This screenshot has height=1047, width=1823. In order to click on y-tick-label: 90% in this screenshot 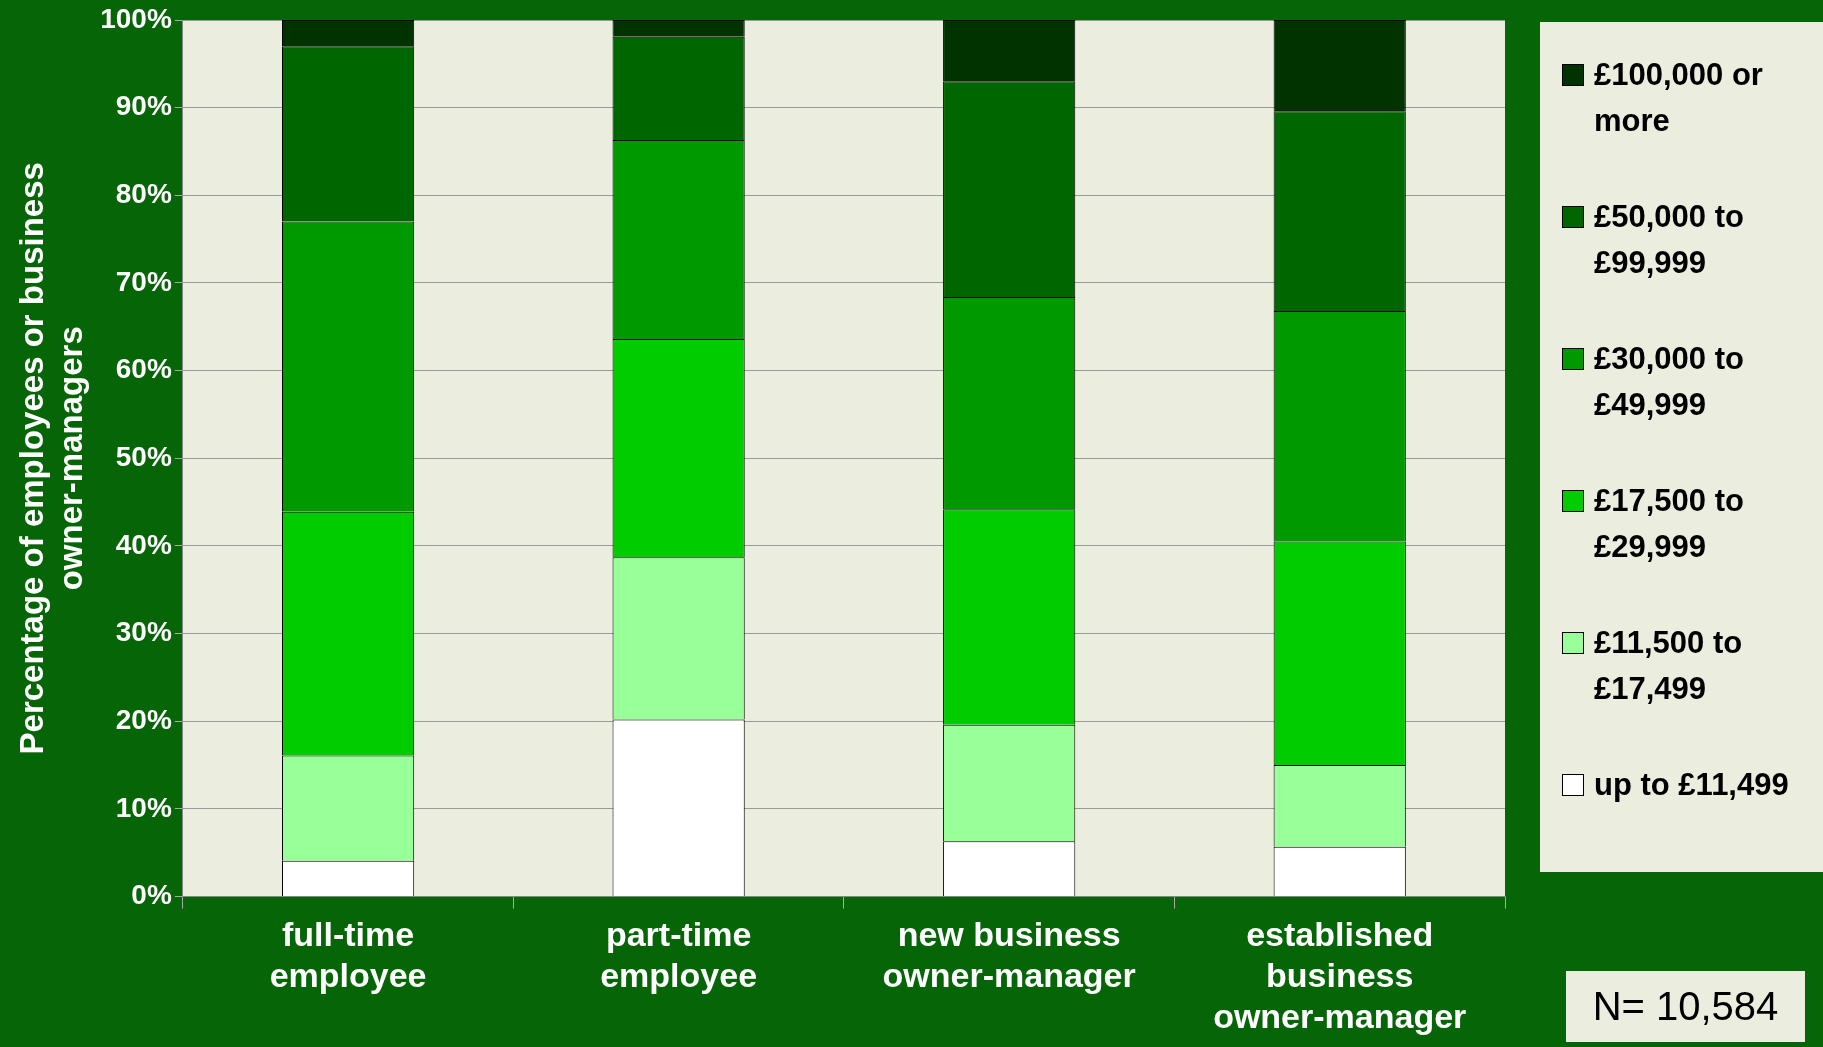, I will do `click(143, 106)`.